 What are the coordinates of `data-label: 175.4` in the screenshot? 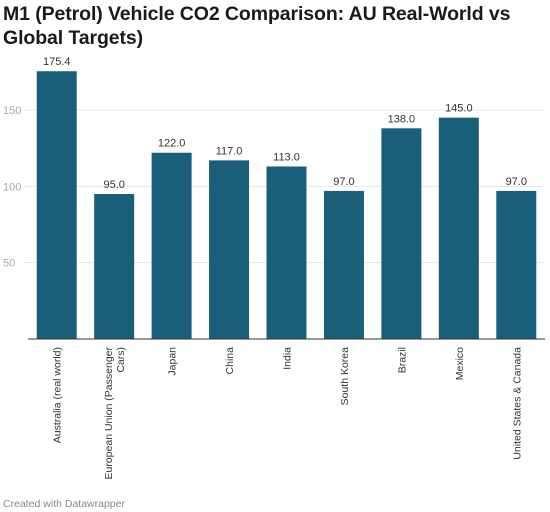 It's located at (57, 62).